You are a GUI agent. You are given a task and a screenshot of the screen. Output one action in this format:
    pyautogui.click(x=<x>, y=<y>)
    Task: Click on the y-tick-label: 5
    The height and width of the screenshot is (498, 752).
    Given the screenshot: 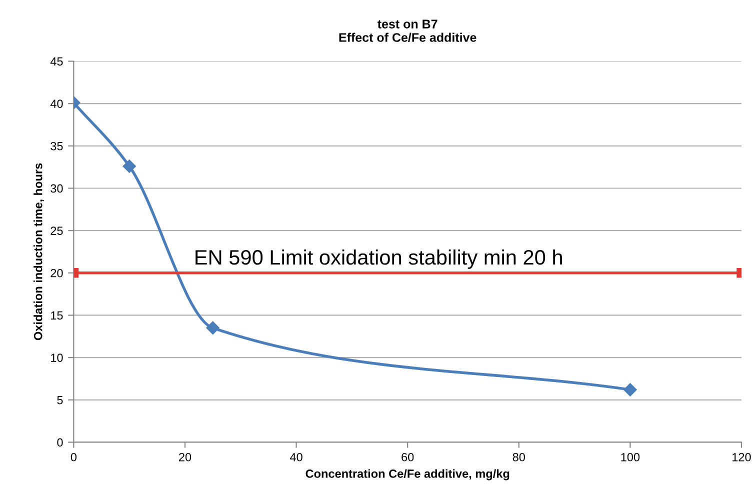 What is the action you would take?
    pyautogui.click(x=60, y=400)
    